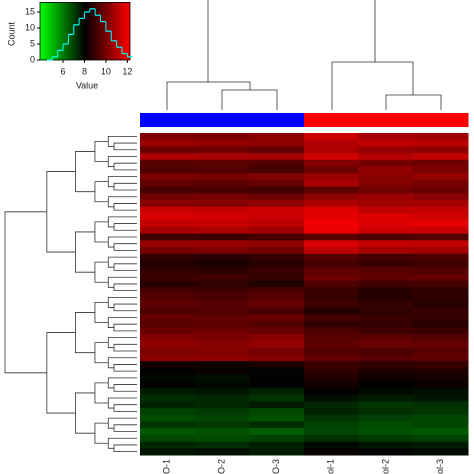 This screenshot has height=474, width=474. Describe the element at coordinates (127, 71) in the screenshot. I see `key-x-tick-label: 12` at that location.